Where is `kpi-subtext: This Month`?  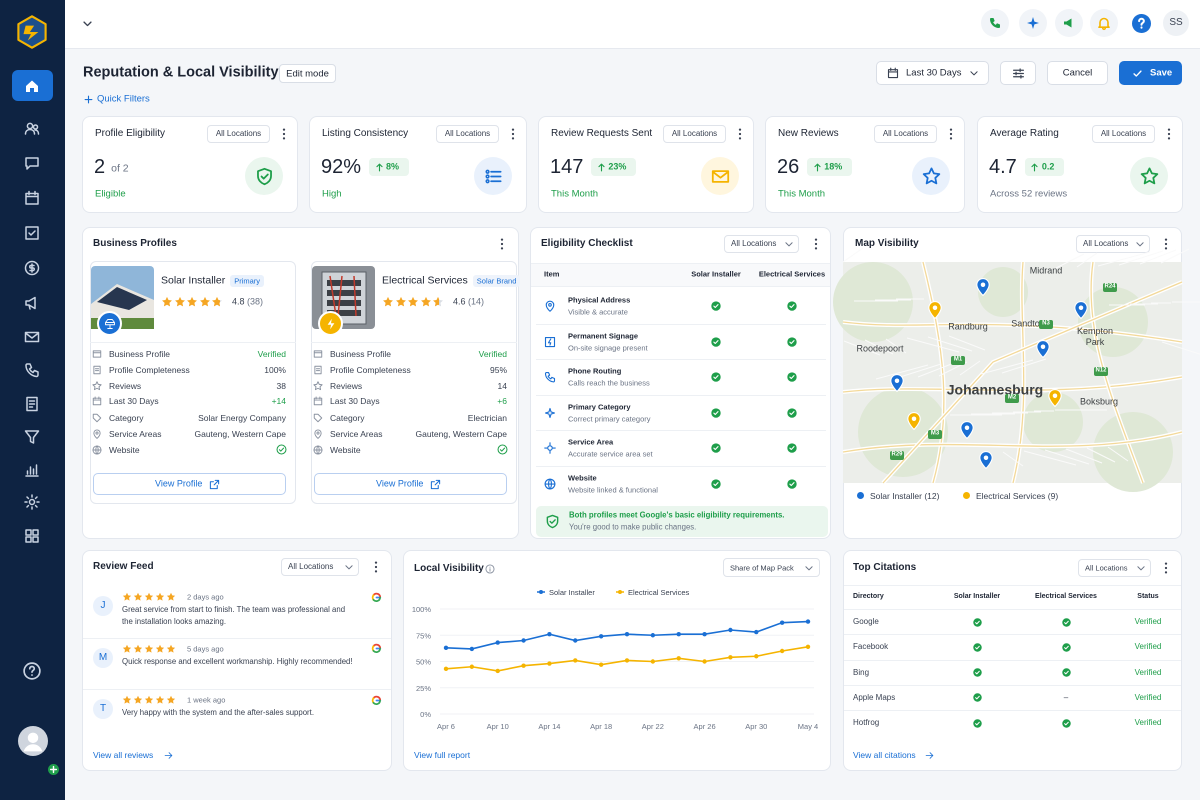 kpi-subtext: This Month is located at coordinates (801, 194).